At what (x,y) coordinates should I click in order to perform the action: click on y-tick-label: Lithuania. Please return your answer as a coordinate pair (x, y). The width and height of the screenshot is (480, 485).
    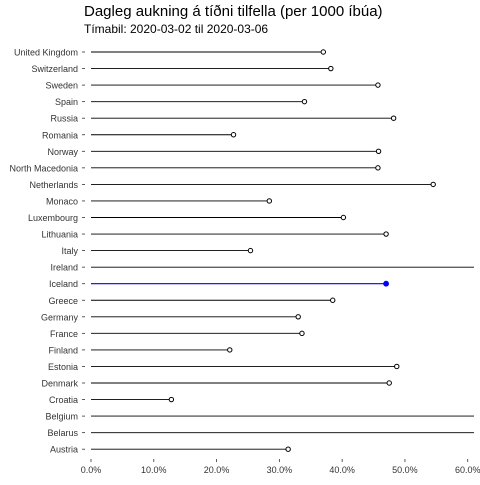
    Looking at the image, I should click on (59, 235).